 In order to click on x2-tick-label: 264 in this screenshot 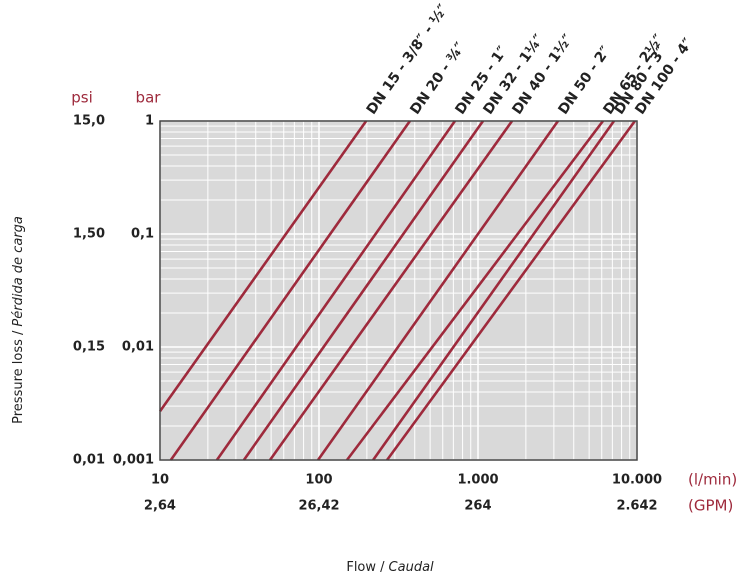, I will do `click(477, 506)`.